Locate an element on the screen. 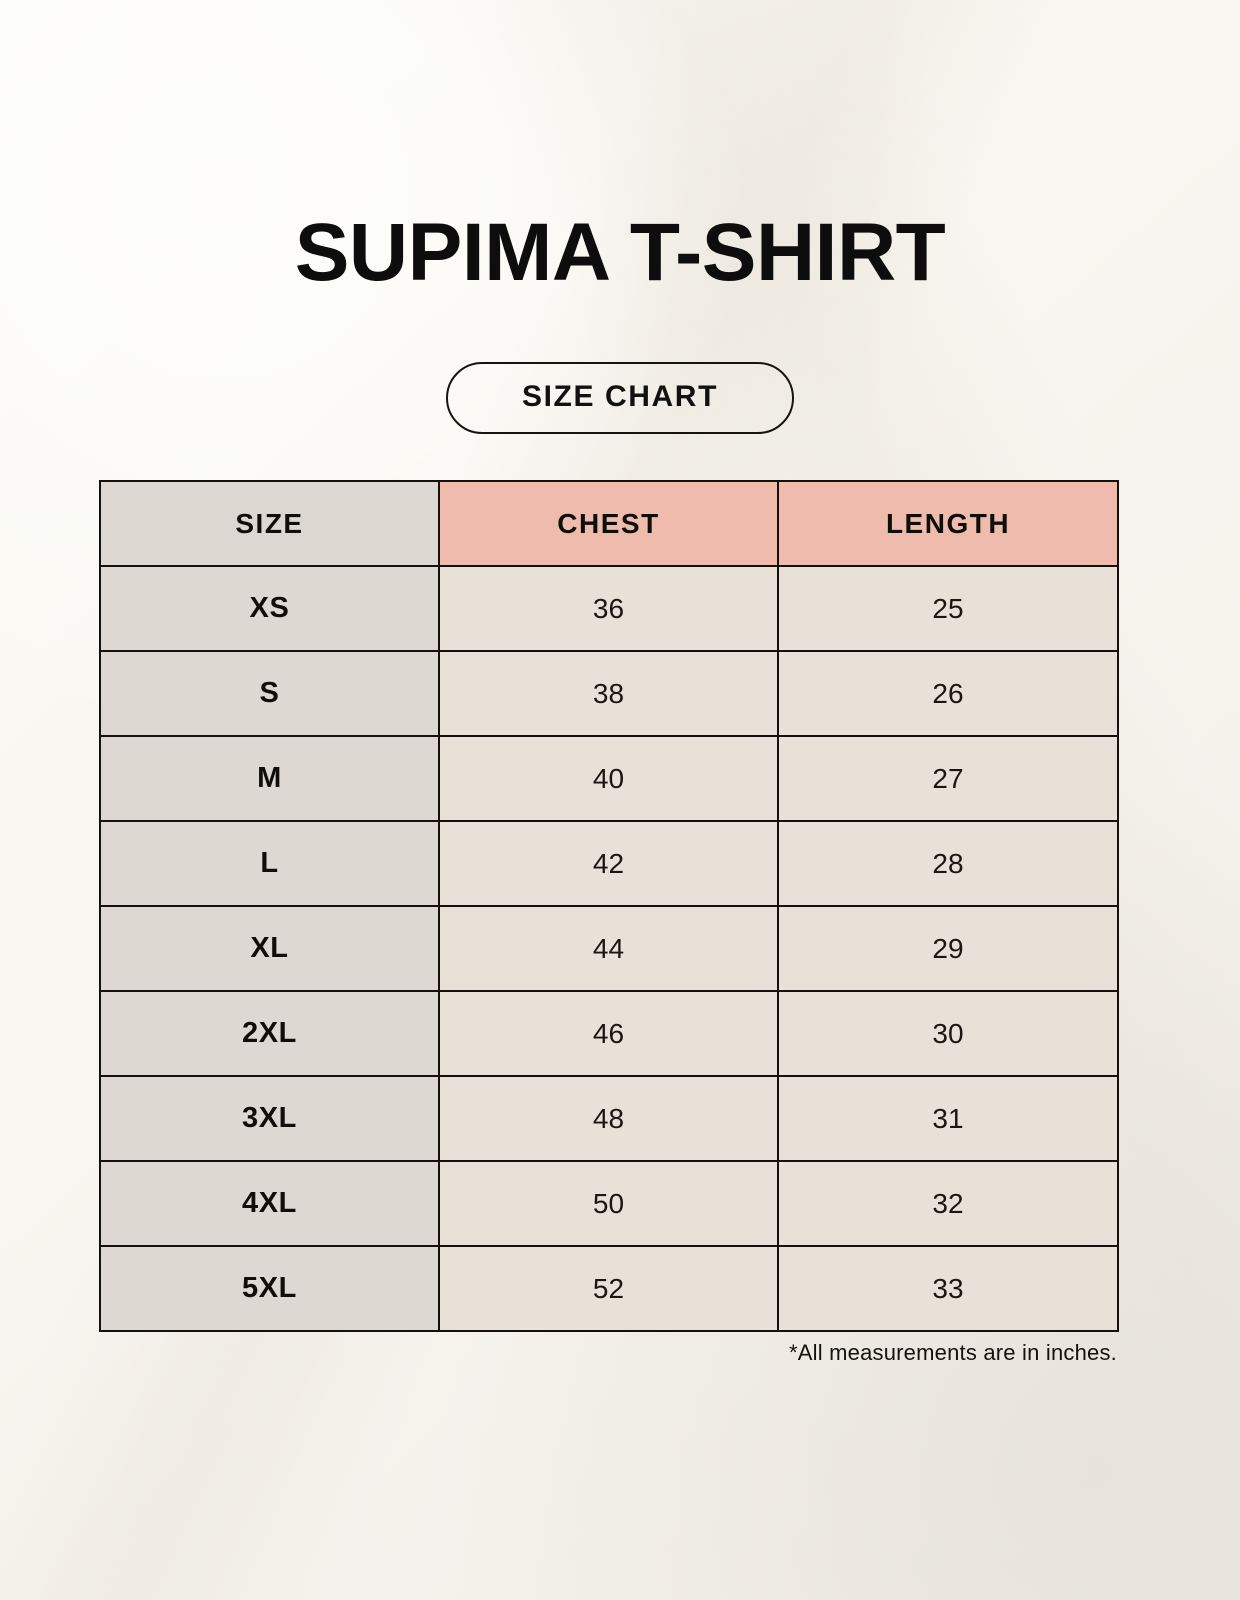 This screenshot has width=1240, height=1600. cell-size: 3XL is located at coordinates (269, 1118).